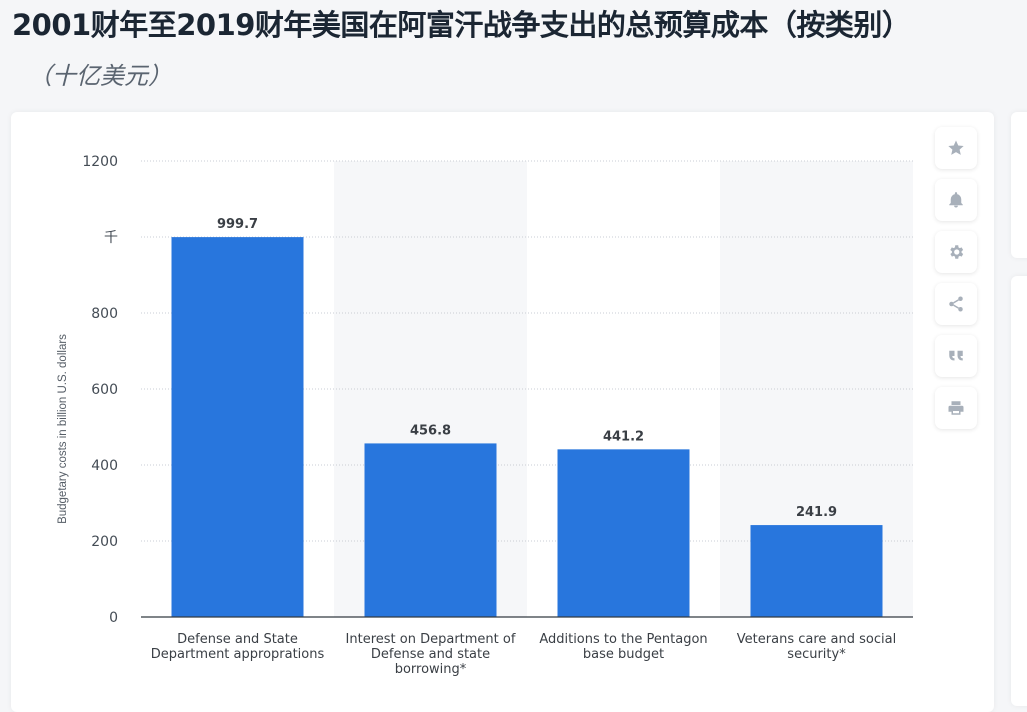  Describe the element at coordinates (113, 618) in the screenshot. I see `y-tick-label: 0` at that location.